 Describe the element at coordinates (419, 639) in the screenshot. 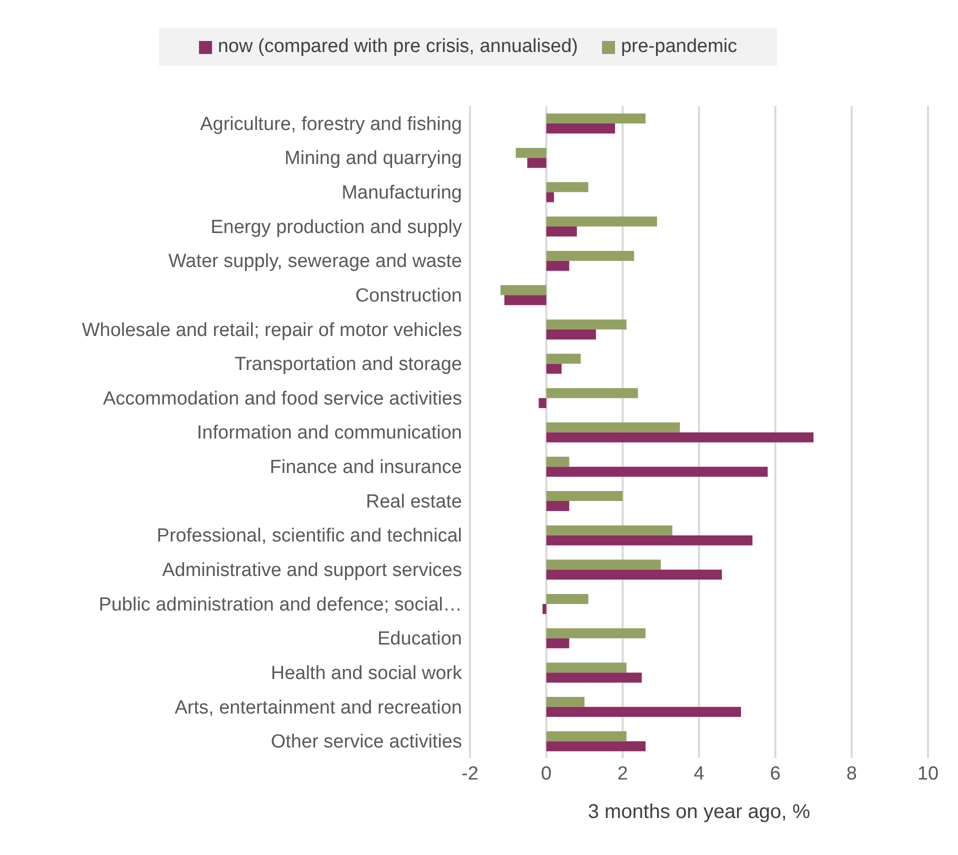

I see `y-tick-label: Education` at that location.